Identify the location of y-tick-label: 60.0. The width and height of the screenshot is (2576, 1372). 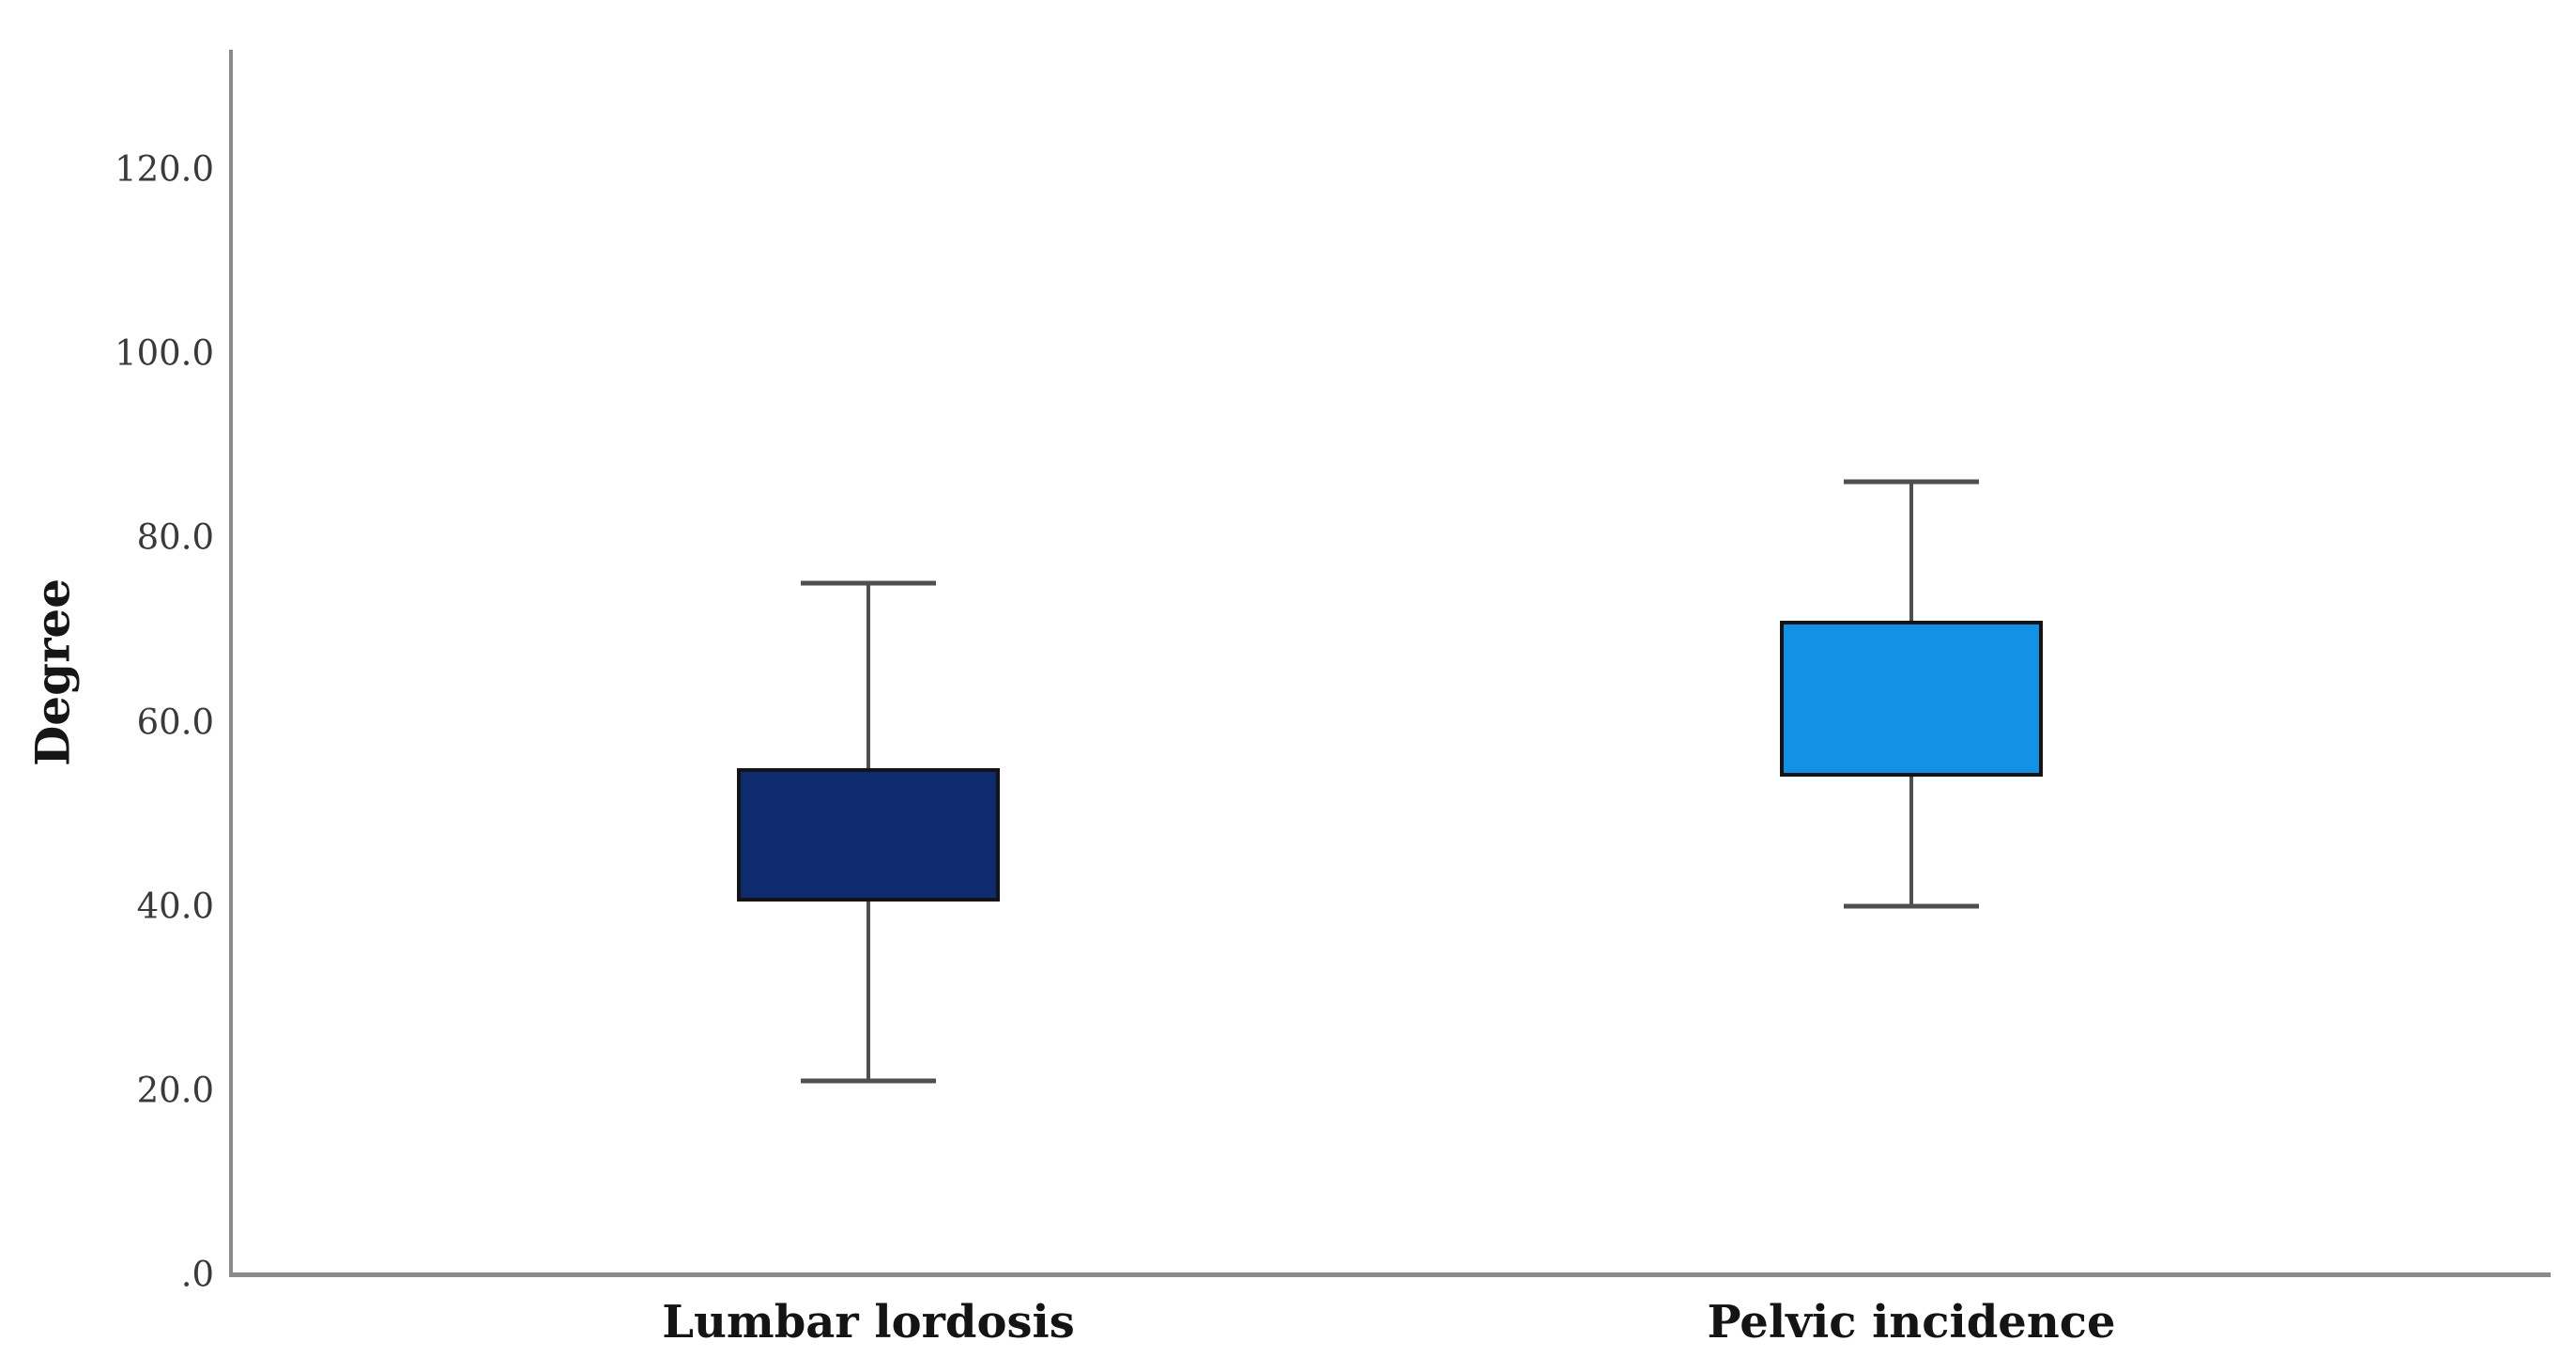
(175, 721).